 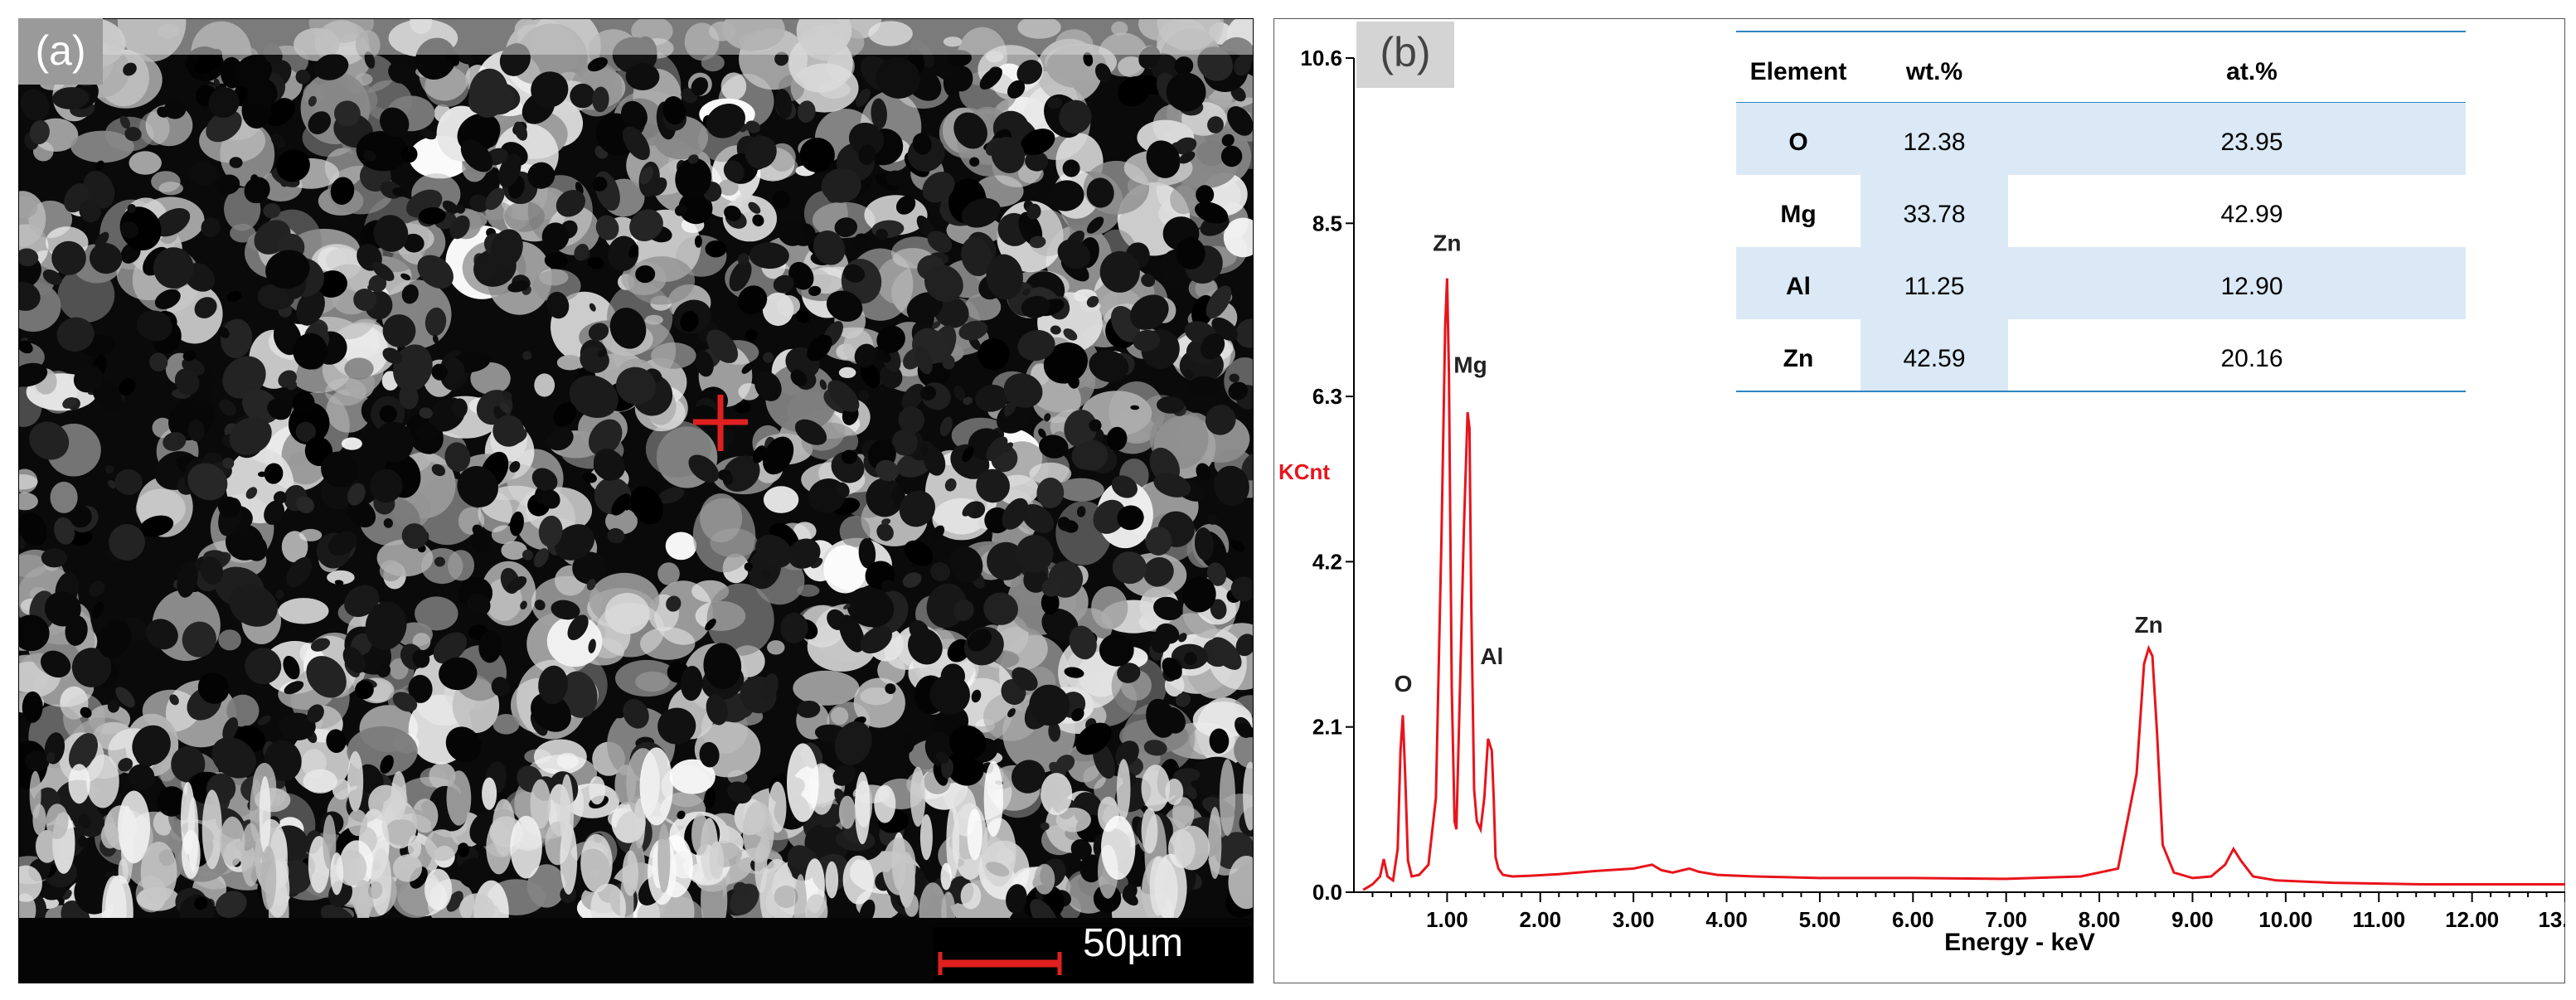 What do you see at coordinates (1934, 355) in the screenshot?
I see `table-cell-shade` at bounding box center [1934, 355].